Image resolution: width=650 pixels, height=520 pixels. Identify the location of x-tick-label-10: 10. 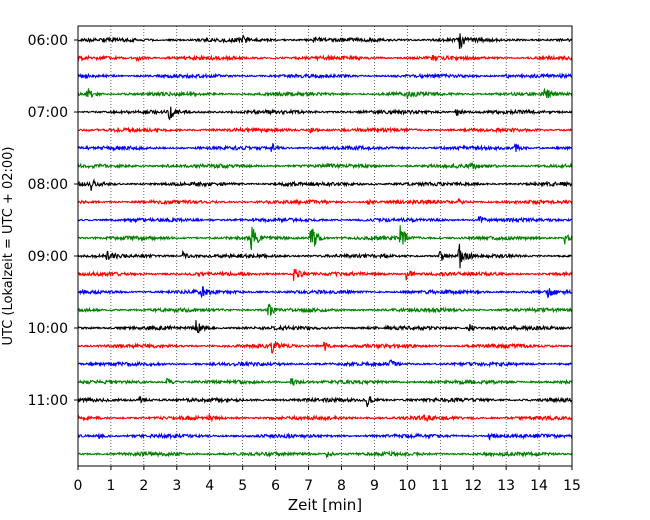
(407, 486).